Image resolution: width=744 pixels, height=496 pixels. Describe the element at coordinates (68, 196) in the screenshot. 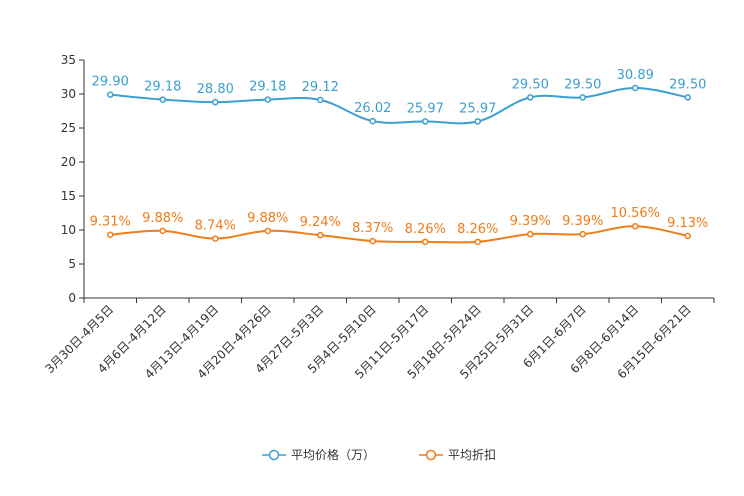

I see `y-tick-label: 15` at that location.